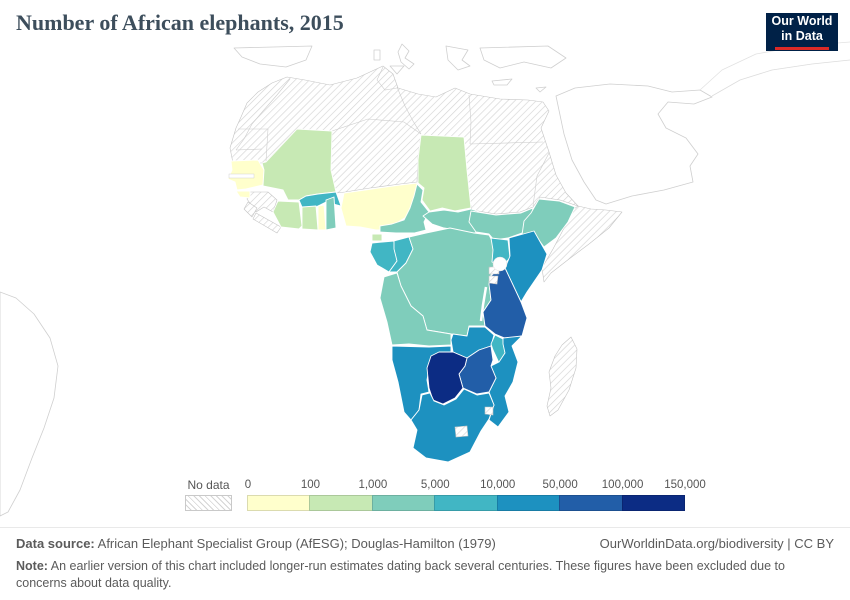 The width and height of the screenshot is (850, 600). I want to click on legend-tick: 150,000, so click(685, 485).